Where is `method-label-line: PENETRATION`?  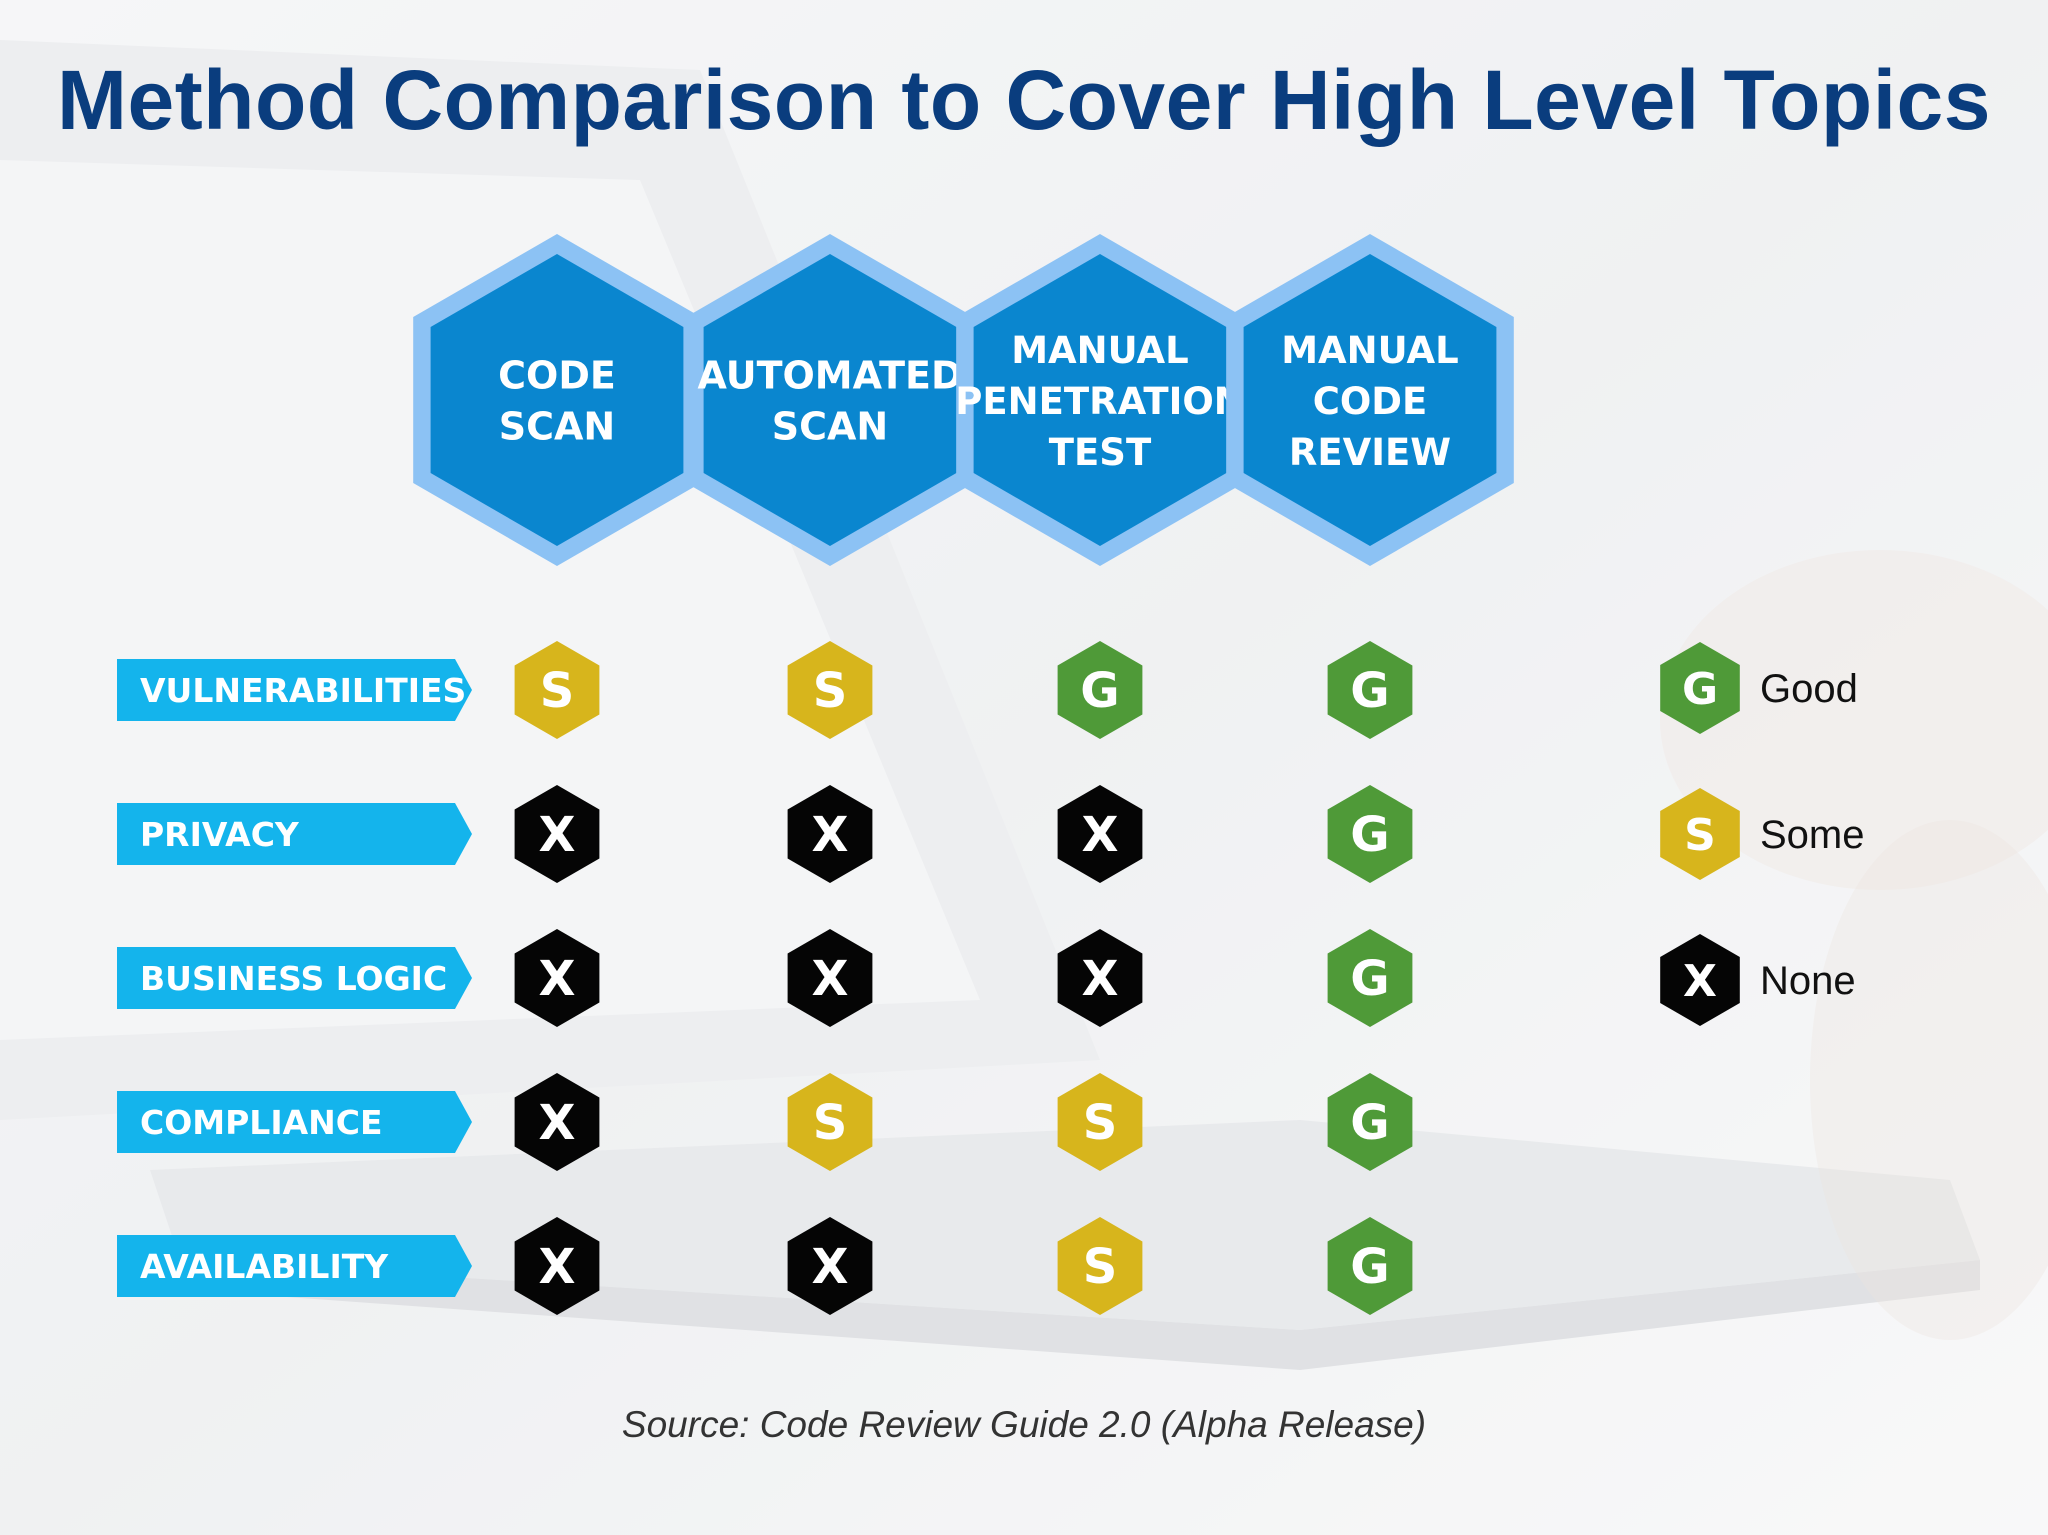
method-label-line: PENETRATION is located at coordinates (1100, 401).